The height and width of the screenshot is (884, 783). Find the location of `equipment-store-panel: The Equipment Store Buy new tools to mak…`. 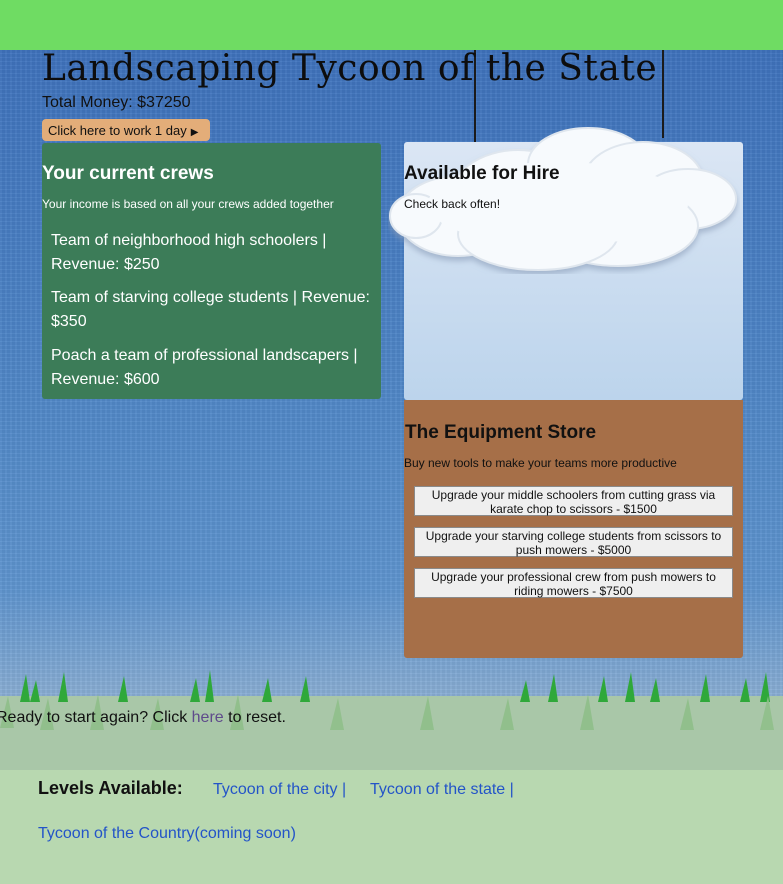

equipment-store-panel: The Equipment Store Buy new tools to mak… is located at coordinates (573, 529).